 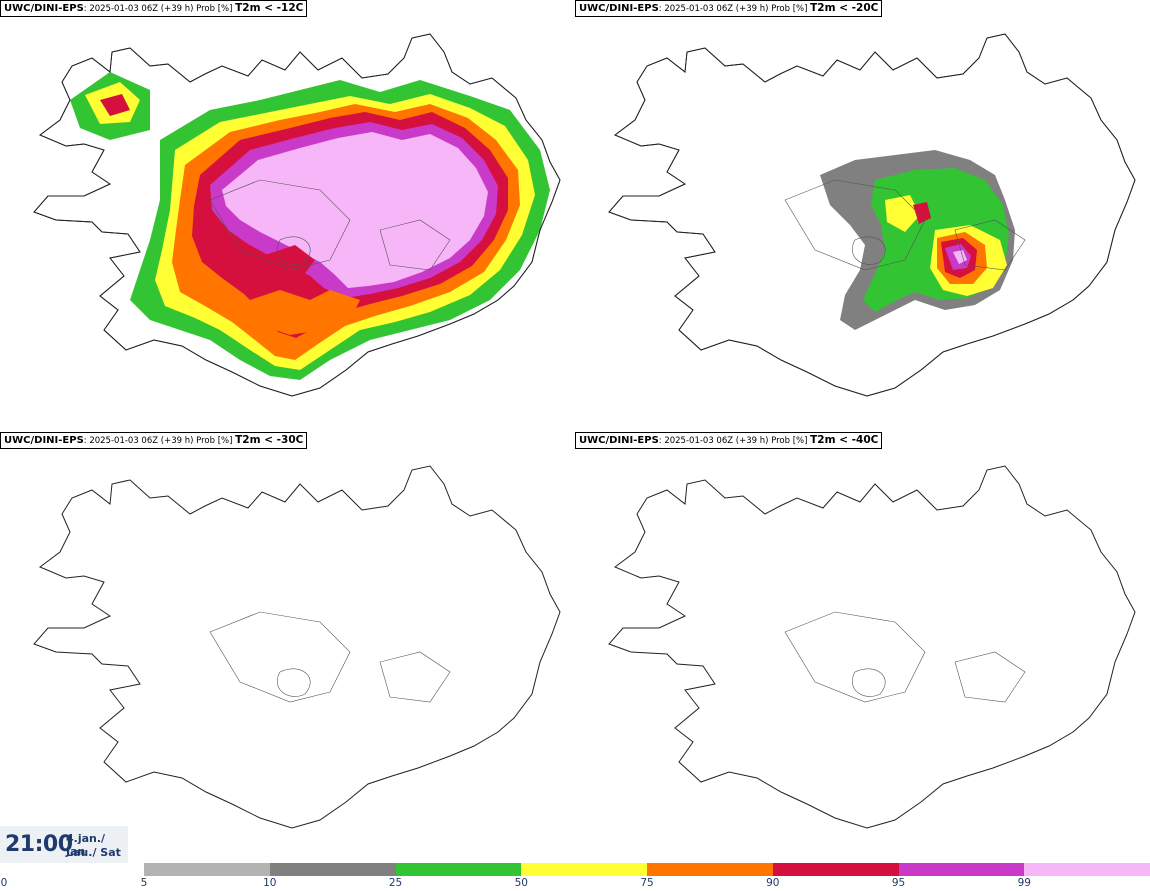 What do you see at coordinates (844, 8) in the screenshot?
I see `threshold-label: T2m < -20C` at bounding box center [844, 8].